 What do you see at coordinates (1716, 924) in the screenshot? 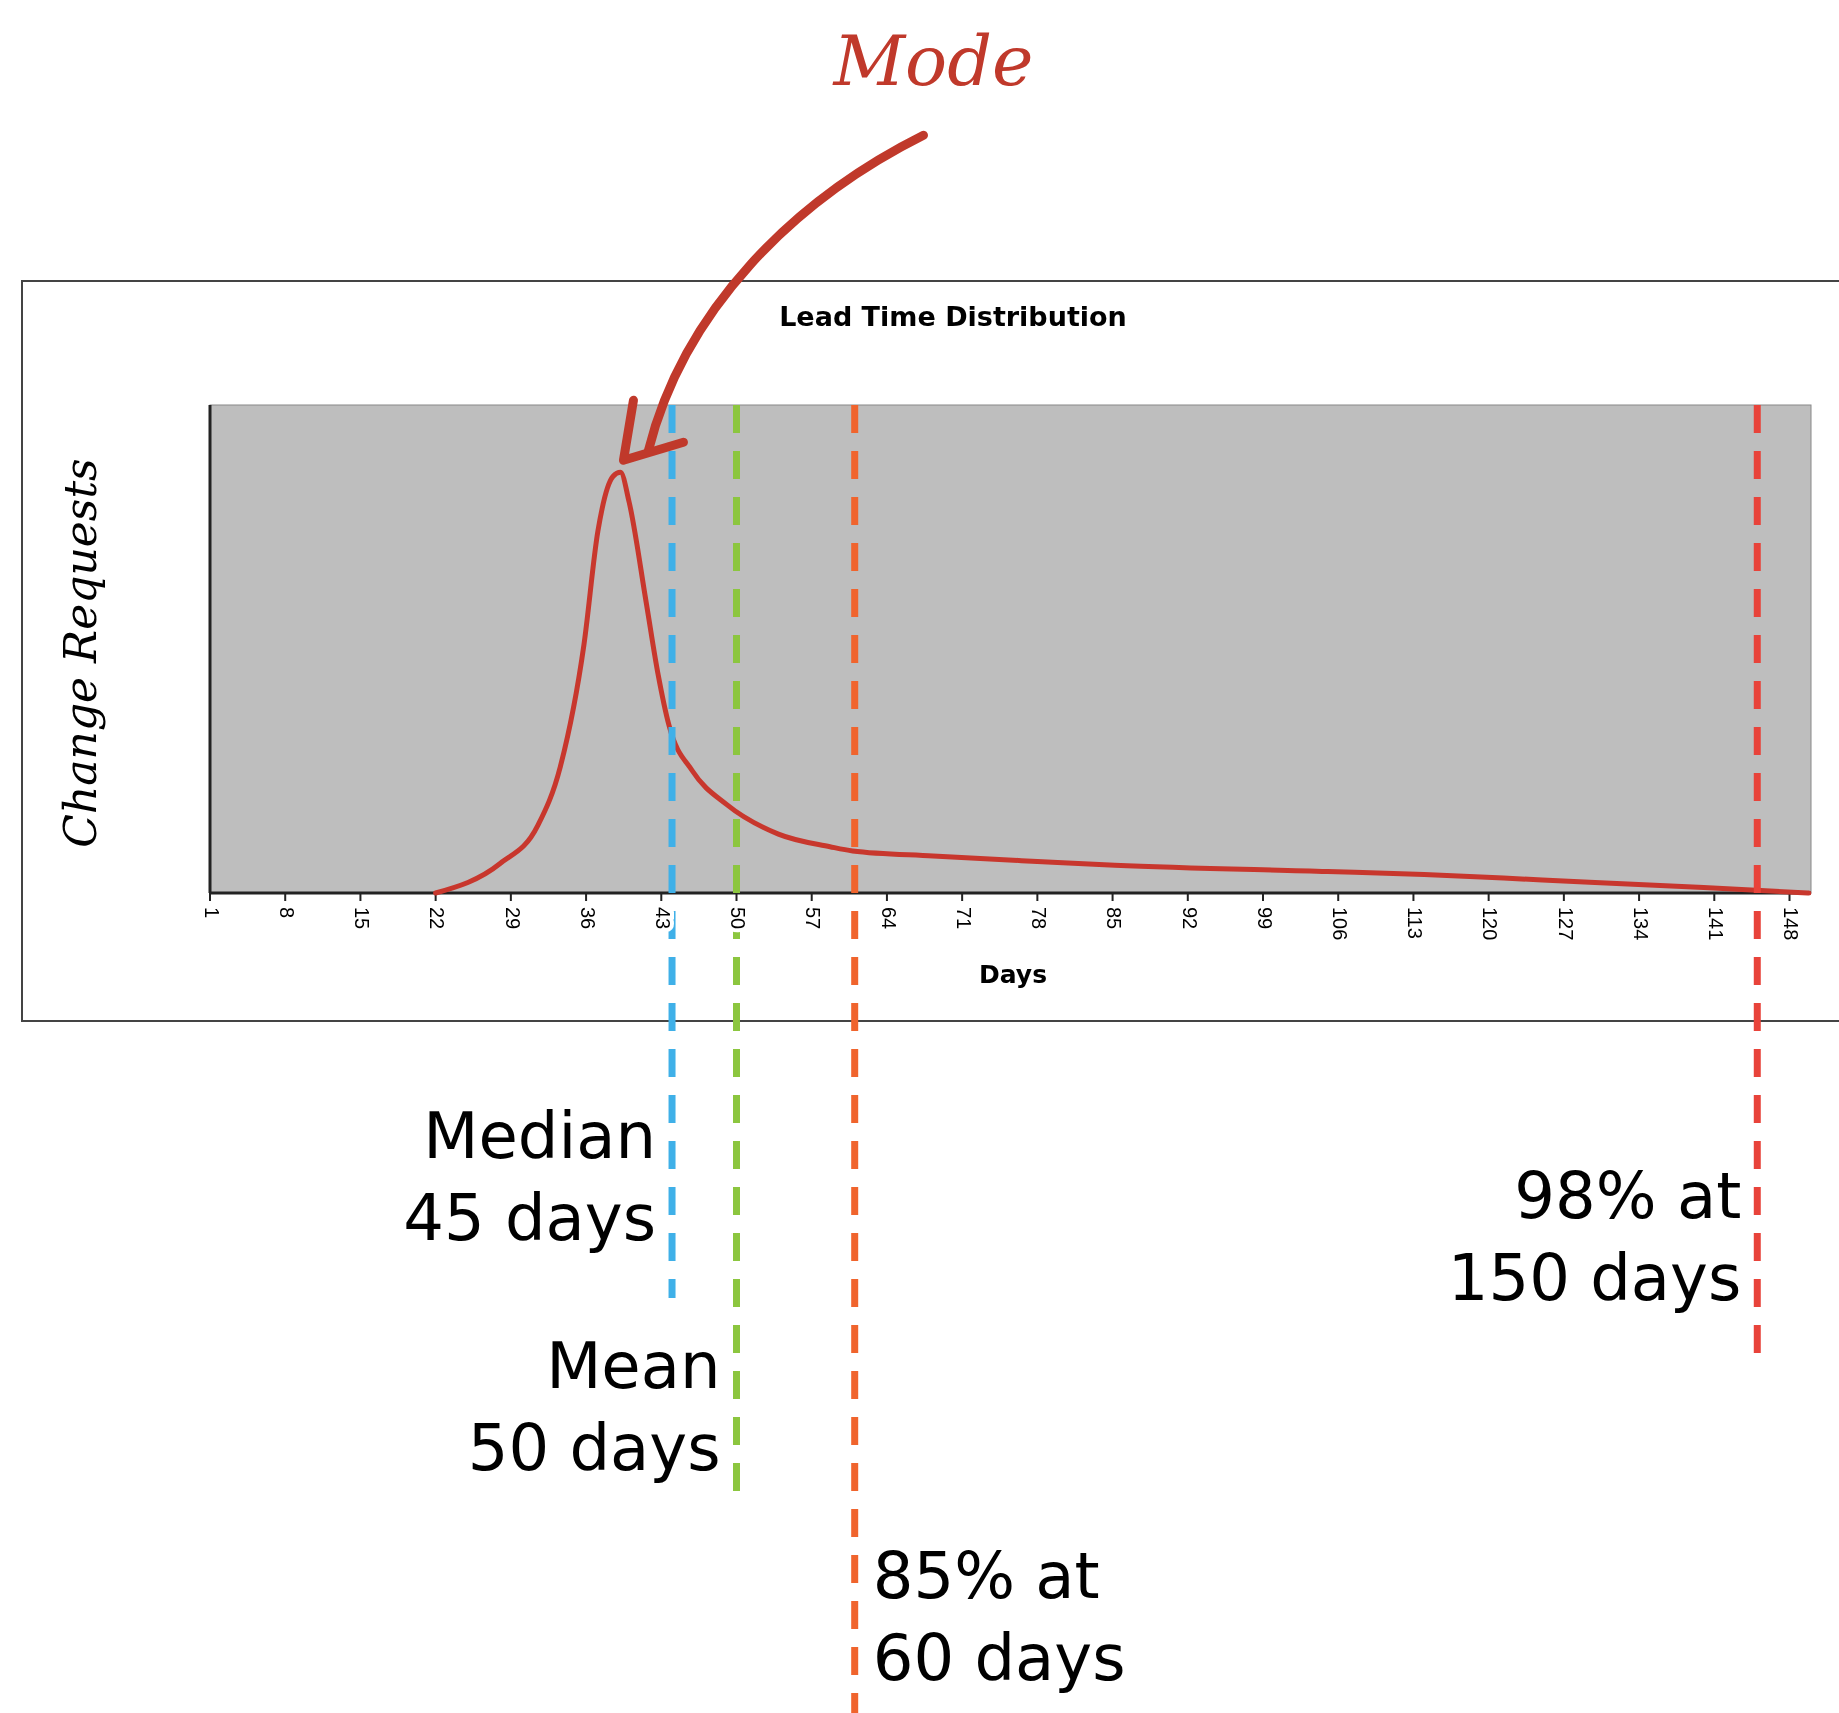
I see `x-tick-label: 141` at bounding box center [1716, 924].